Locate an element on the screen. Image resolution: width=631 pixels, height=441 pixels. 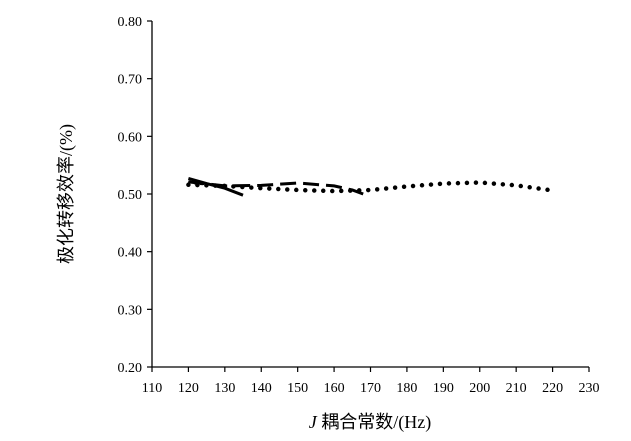
series-group is located at coordinates (370, 186).